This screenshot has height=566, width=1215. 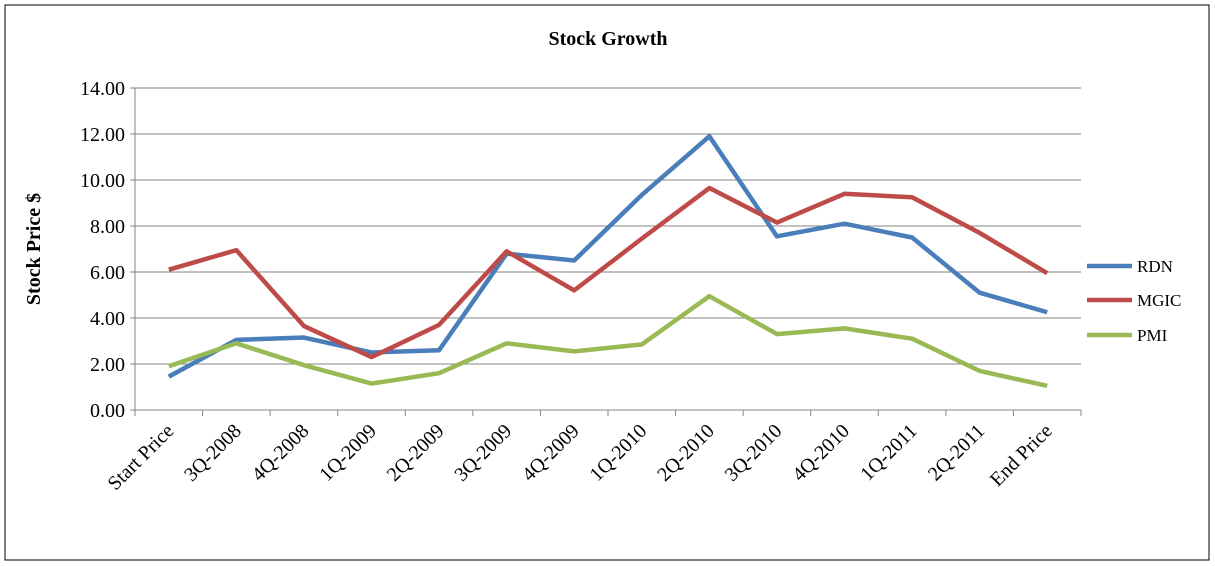 What do you see at coordinates (102, 89) in the screenshot?
I see `y-tick-label: 14.00` at bounding box center [102, 89].